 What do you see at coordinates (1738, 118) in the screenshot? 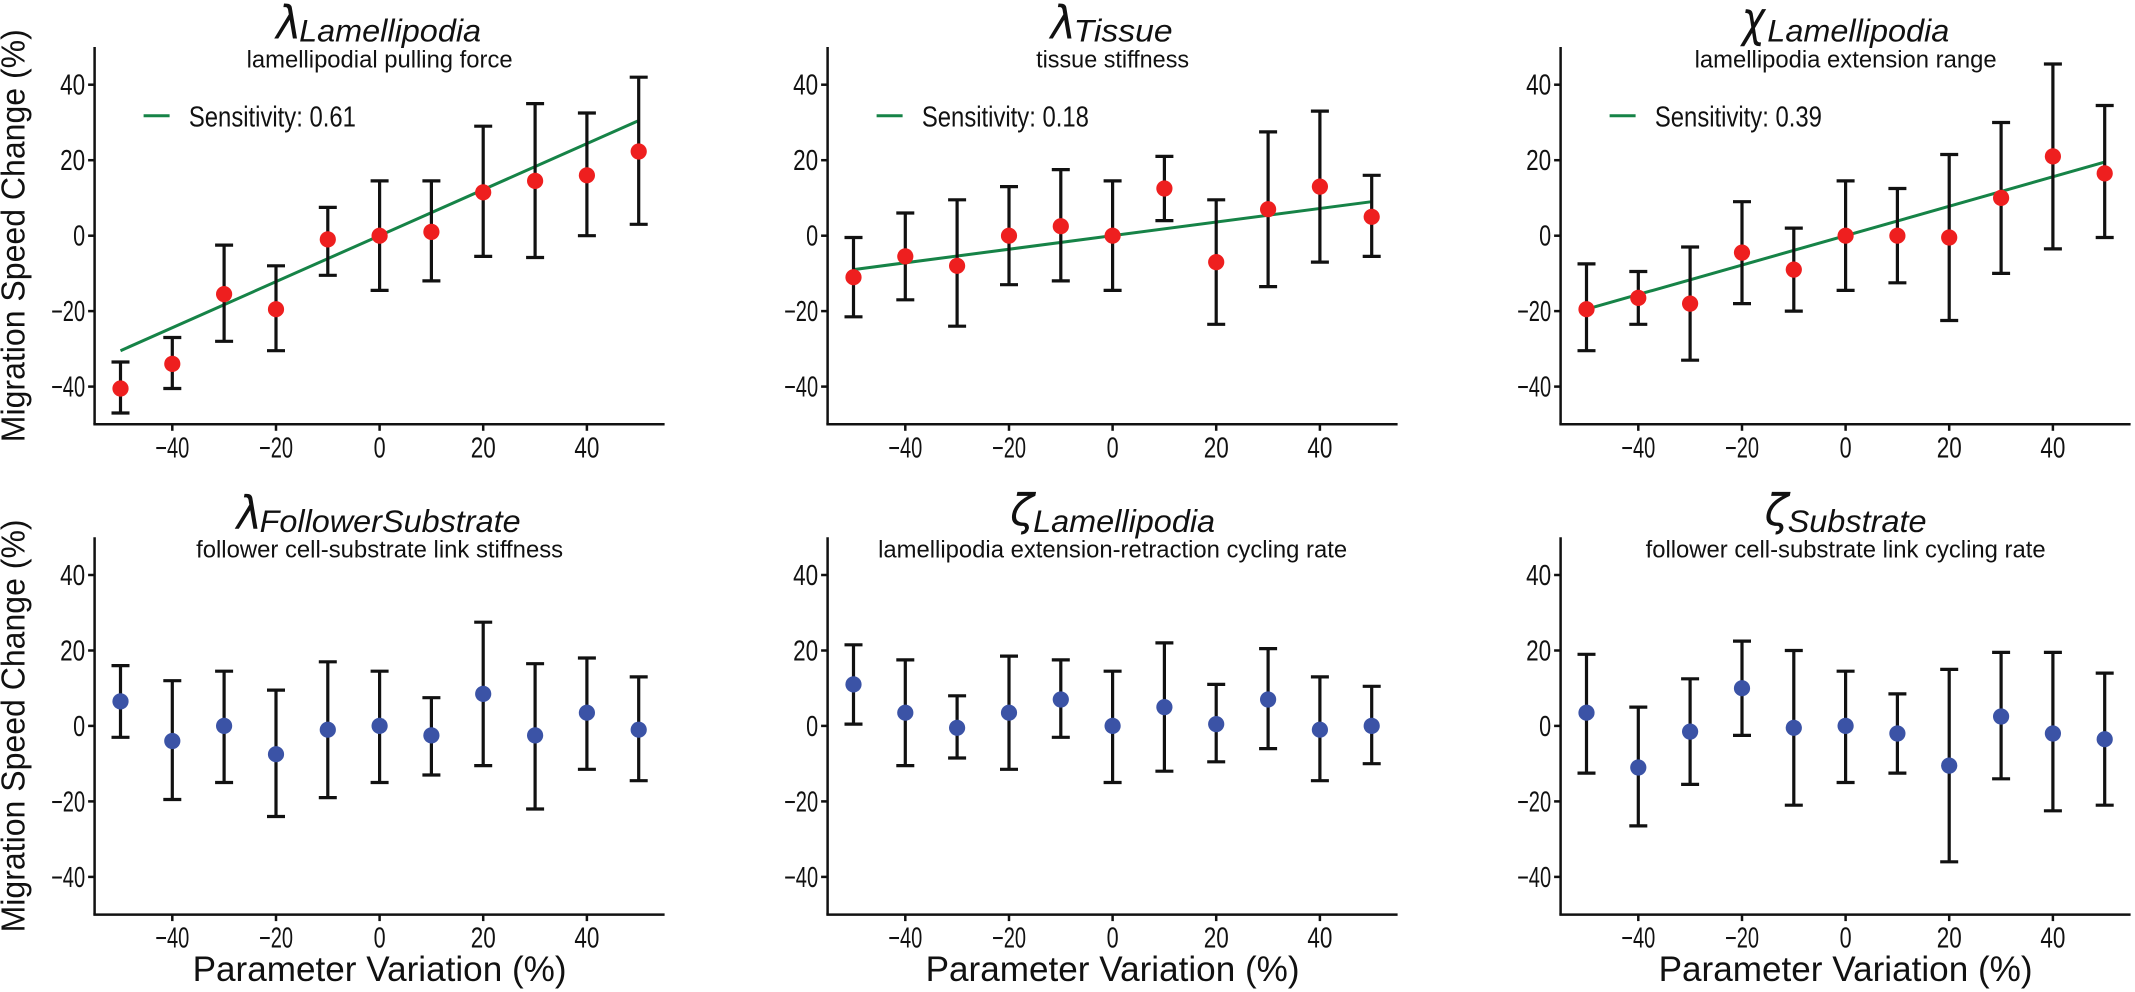
I see `svg-text: Sensitivity: 0.39` at bounding box center [1738, 118].